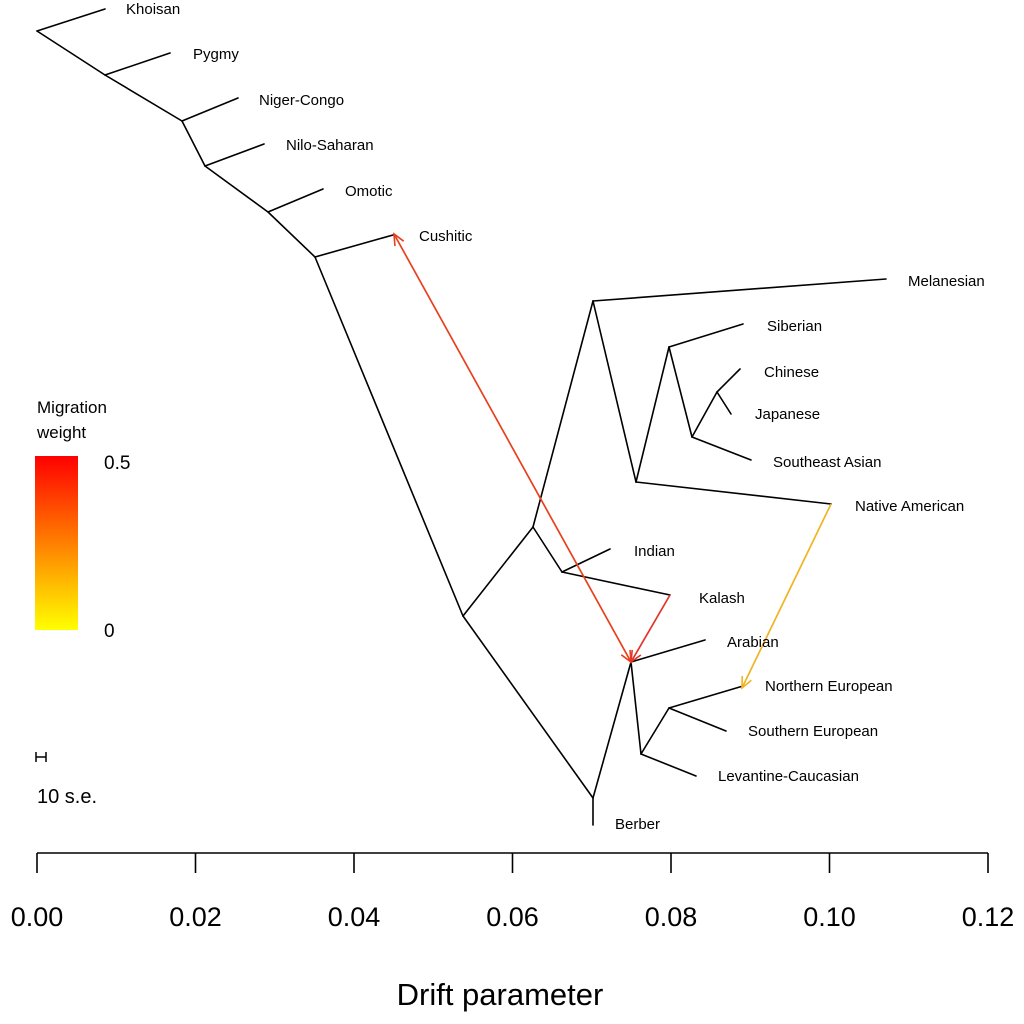  What do you see at coordinates (909, 506) in the screenshot?
I see `leaf-label-native-american: Native American` at bounding box center [909, 506].